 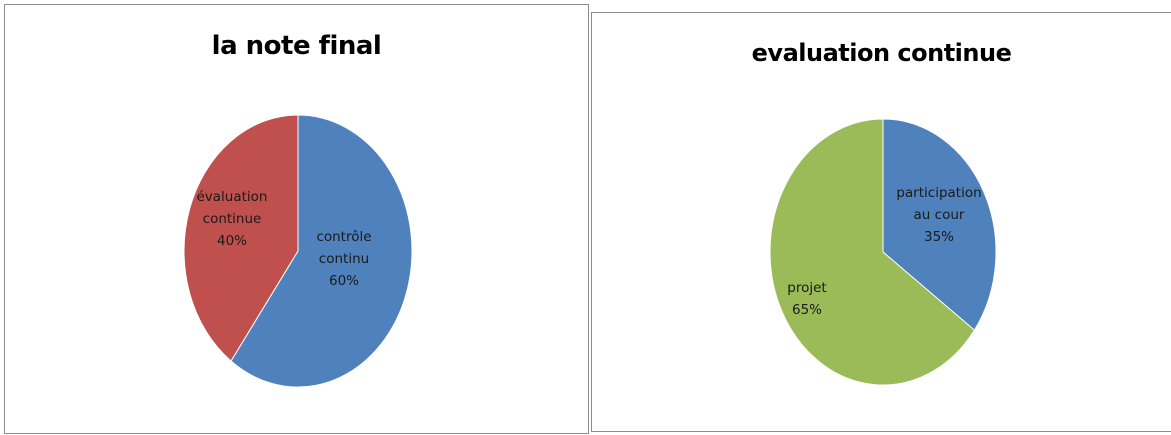 I want to click on slice-label: évaluation continue 40%, so click(x=231, y=219).